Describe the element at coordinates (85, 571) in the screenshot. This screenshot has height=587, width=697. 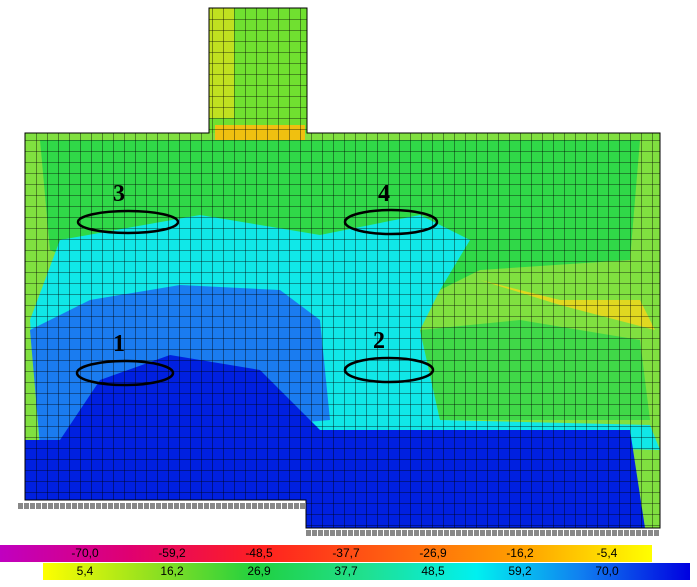
I see `legend-label: 5,4` at that location.